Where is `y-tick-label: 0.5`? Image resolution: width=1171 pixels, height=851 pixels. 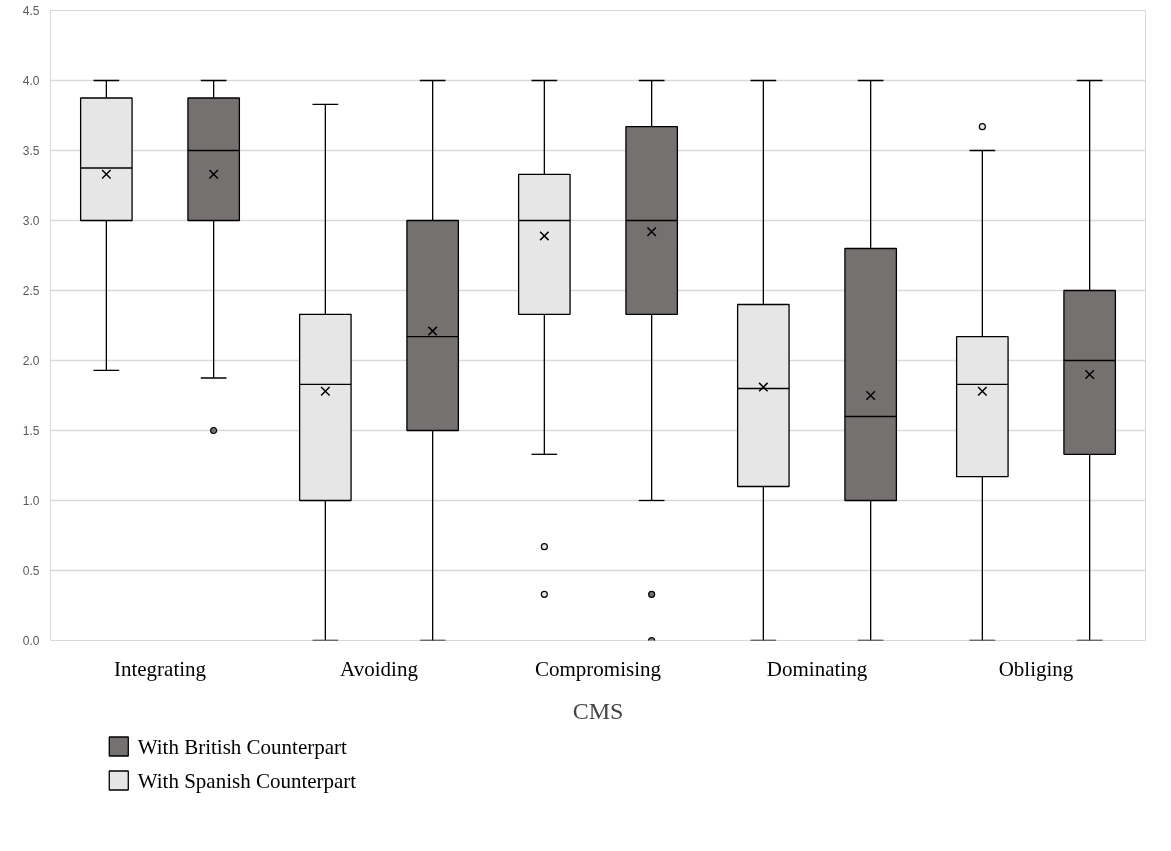
y-tick-label: 0.5 is located at coordinates (31, 571).